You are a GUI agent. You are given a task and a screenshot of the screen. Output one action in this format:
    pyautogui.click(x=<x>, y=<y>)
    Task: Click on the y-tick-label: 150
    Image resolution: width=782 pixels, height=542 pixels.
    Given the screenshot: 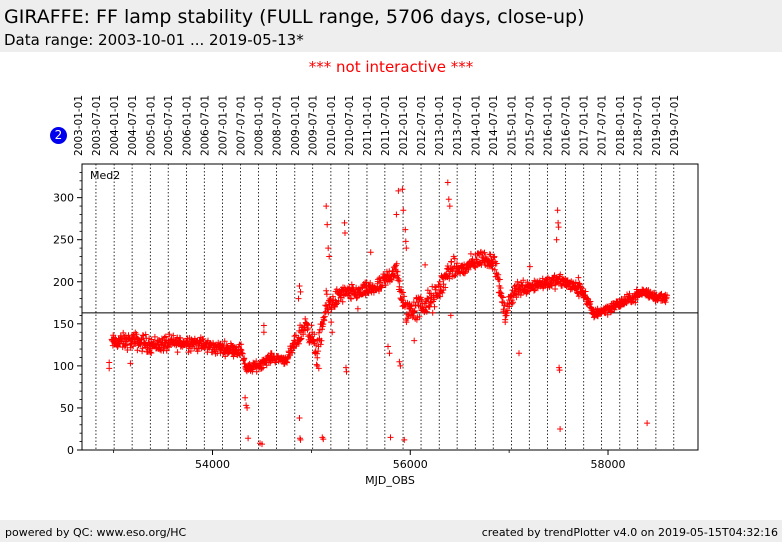 What is the action you would take?
    pyautogui.click(x=63, y=324)
    